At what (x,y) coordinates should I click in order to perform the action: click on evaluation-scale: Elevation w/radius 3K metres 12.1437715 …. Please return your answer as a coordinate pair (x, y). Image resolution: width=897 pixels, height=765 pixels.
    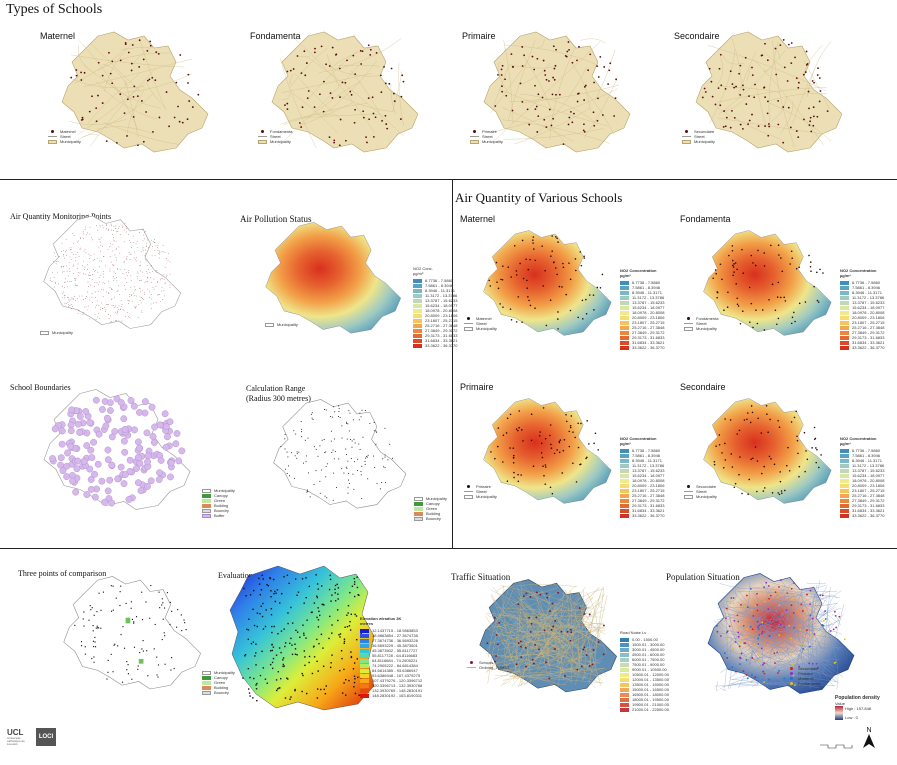
    Looking at the image, I should click on (391, 657).